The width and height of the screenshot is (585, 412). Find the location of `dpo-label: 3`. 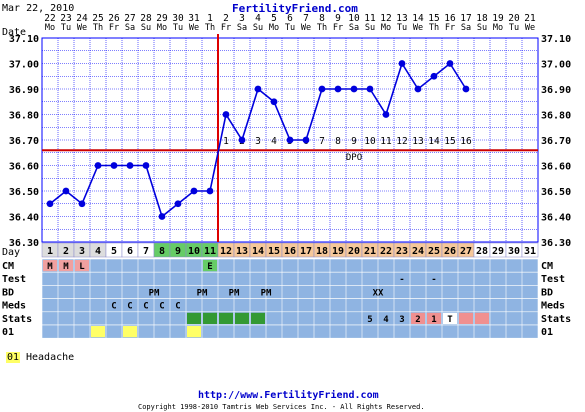

dpo-label: 3 is located at coordinates (258, 141).